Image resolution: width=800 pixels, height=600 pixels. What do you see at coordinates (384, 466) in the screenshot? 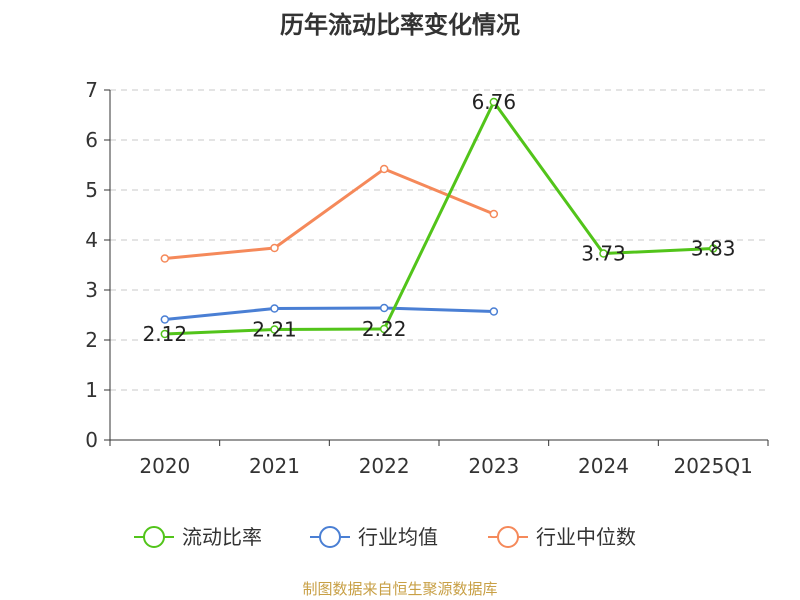
I see `x-tick-label: 2022` at bounding box center [384, 466].